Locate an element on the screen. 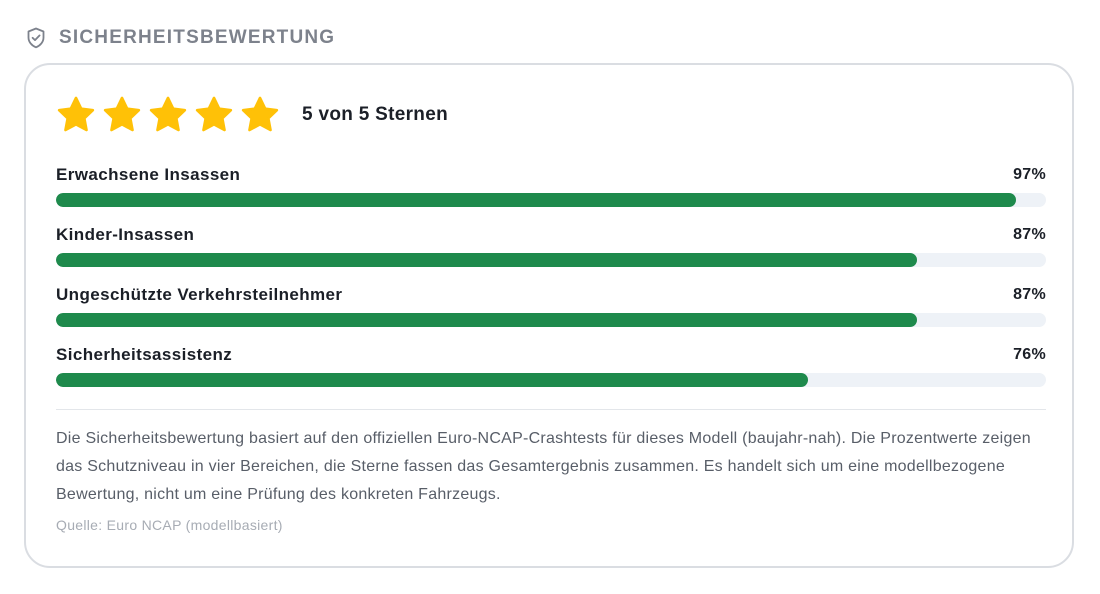 The width and height of the screenshot is (1100, 594). metric-value: 97% is located at coordinates (1029, 174).